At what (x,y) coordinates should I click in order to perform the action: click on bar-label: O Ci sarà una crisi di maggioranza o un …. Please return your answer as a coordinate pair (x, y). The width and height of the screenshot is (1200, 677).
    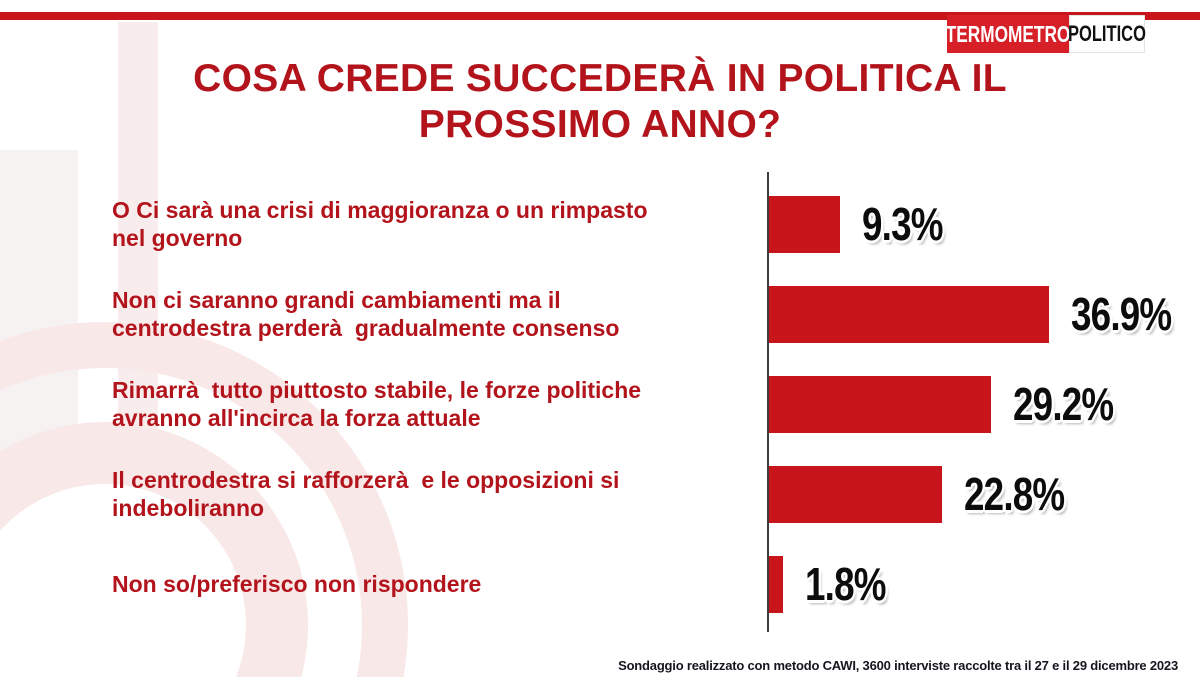
    Looking at the image, I should click on (380, 223).